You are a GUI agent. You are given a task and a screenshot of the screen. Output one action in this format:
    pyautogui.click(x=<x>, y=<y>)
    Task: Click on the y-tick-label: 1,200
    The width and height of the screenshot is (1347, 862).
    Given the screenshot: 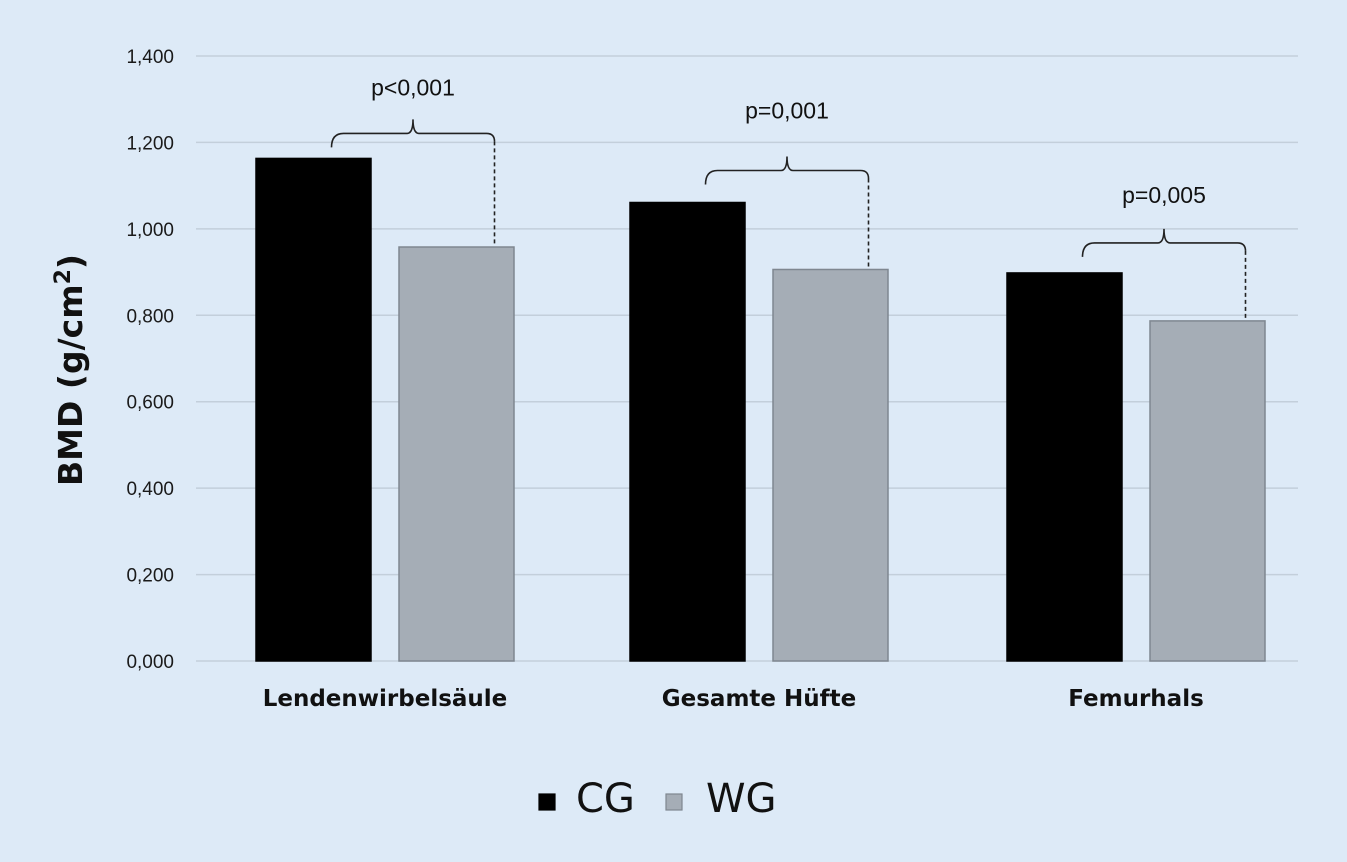 What is the action you would take?
    pyautogui.click(x=150, y=143)
    